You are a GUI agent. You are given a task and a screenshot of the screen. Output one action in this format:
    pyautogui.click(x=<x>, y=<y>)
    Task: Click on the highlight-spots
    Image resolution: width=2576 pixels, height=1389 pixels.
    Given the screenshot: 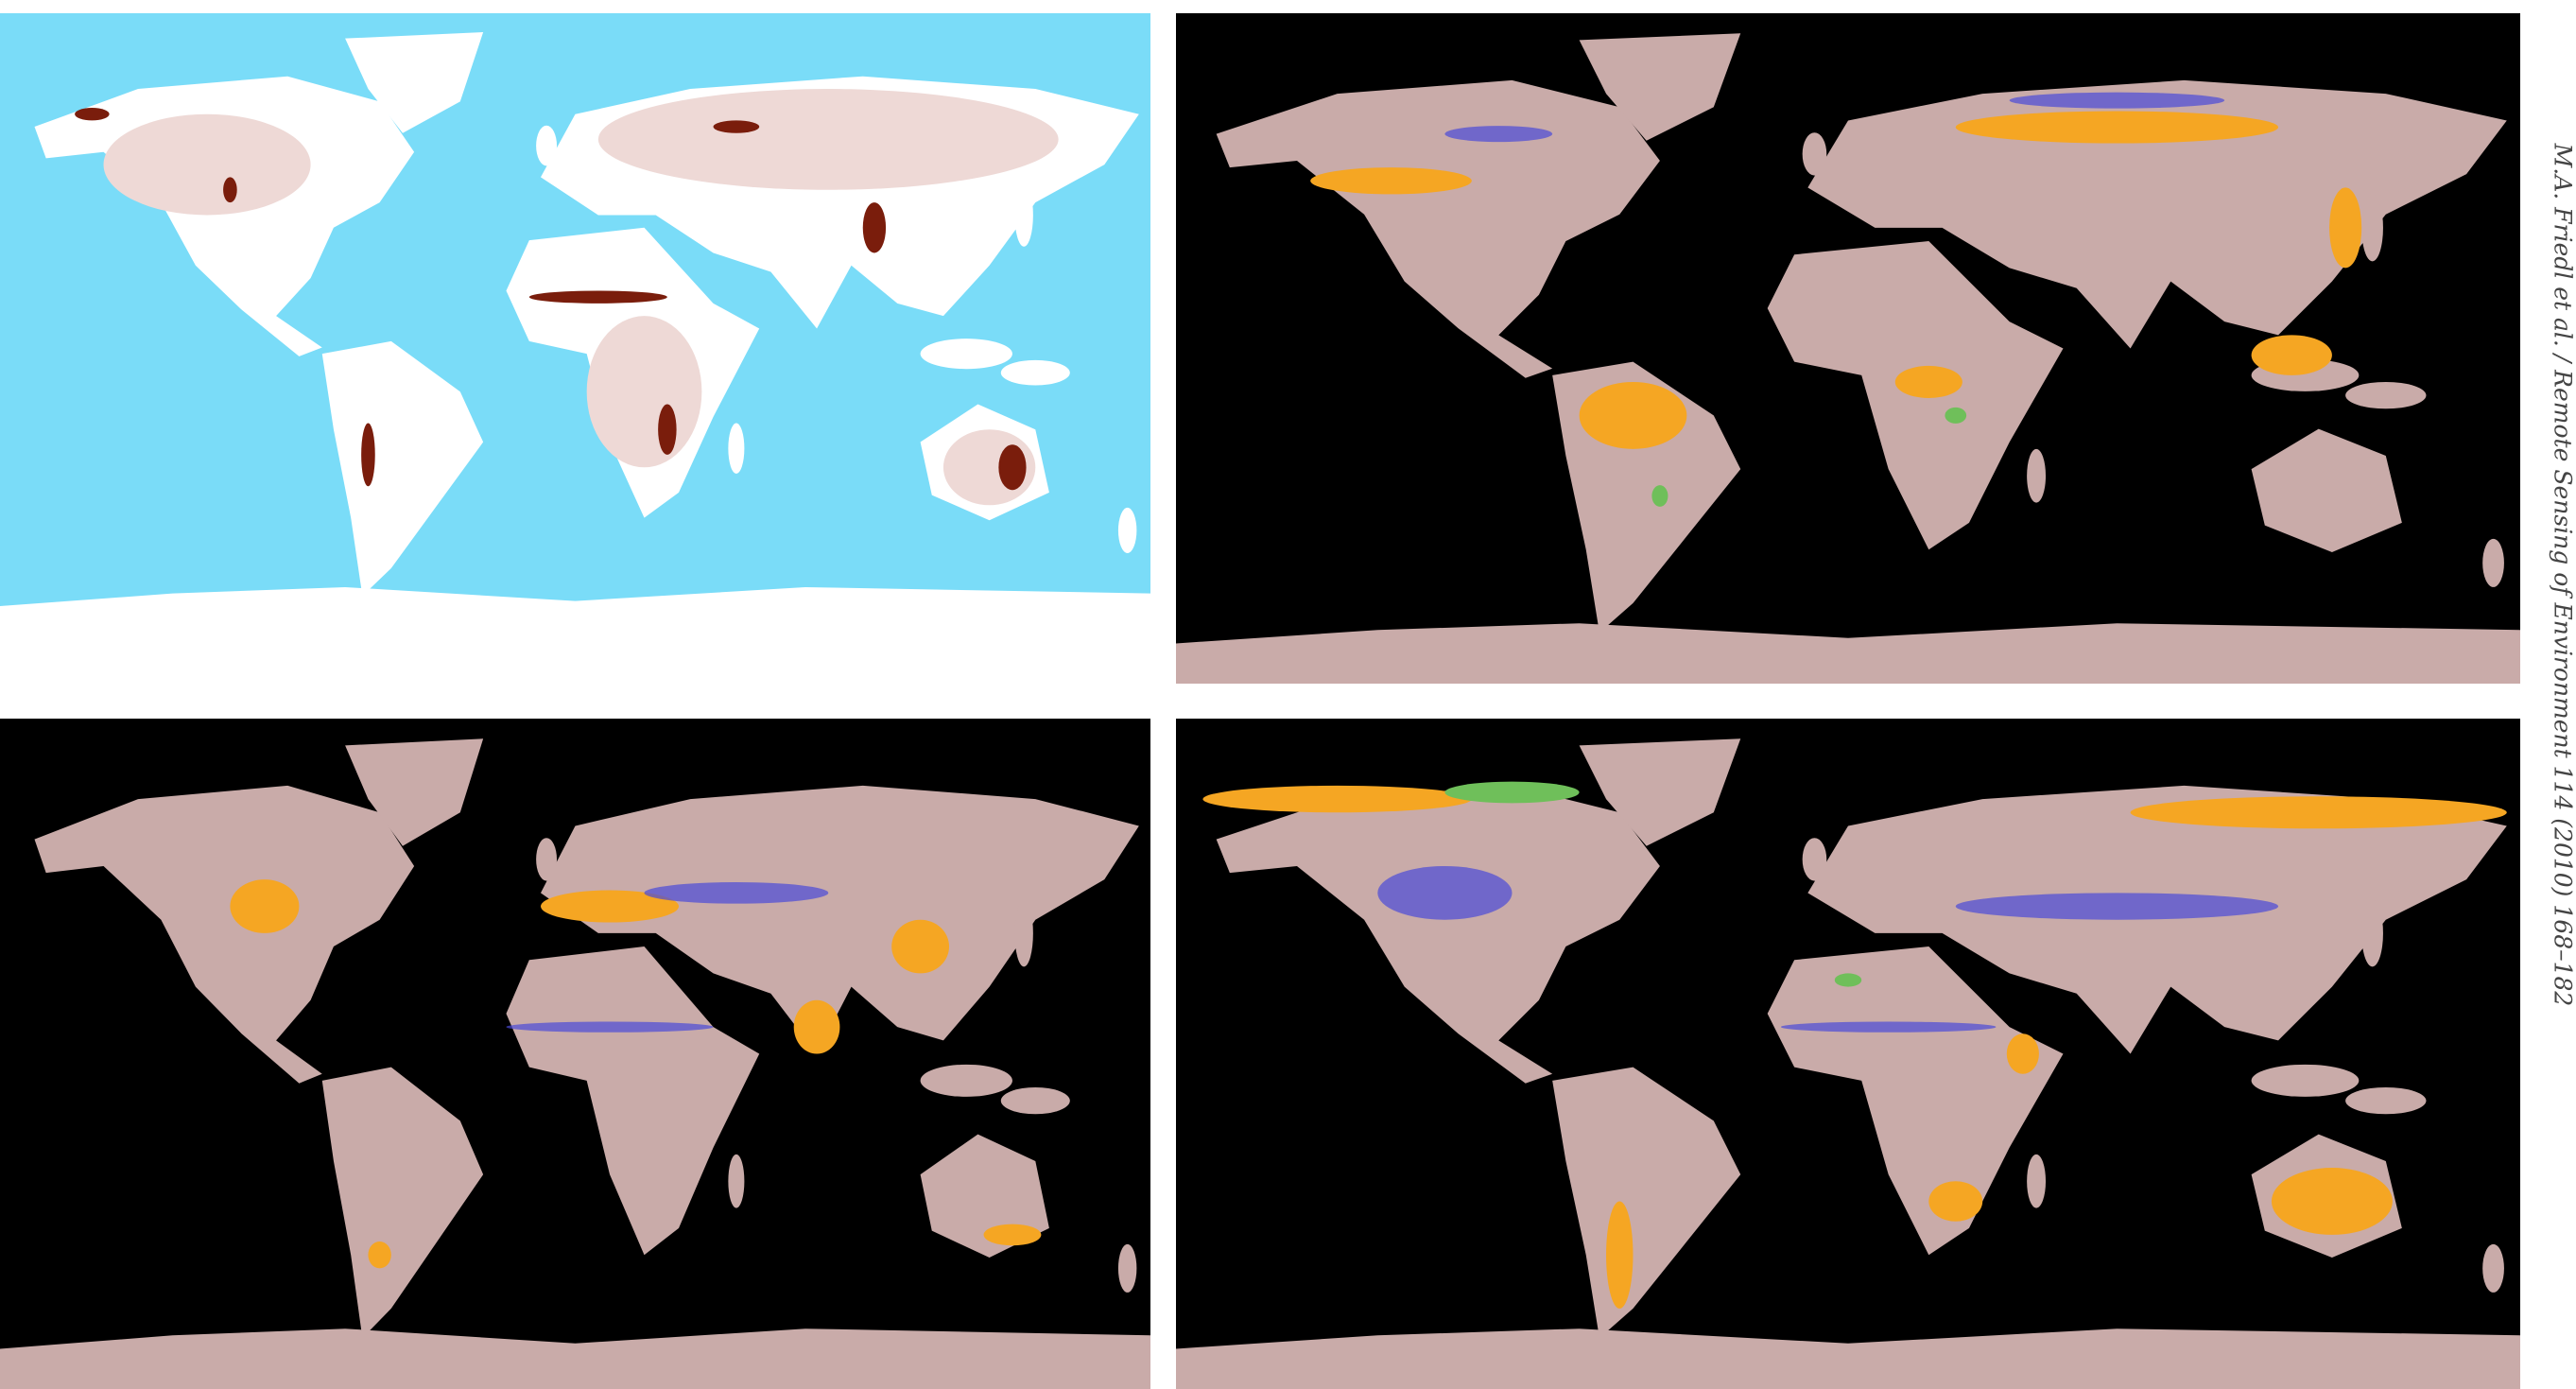 What is the action you would take?
    pyautogui.click(x=551, y=299)
    